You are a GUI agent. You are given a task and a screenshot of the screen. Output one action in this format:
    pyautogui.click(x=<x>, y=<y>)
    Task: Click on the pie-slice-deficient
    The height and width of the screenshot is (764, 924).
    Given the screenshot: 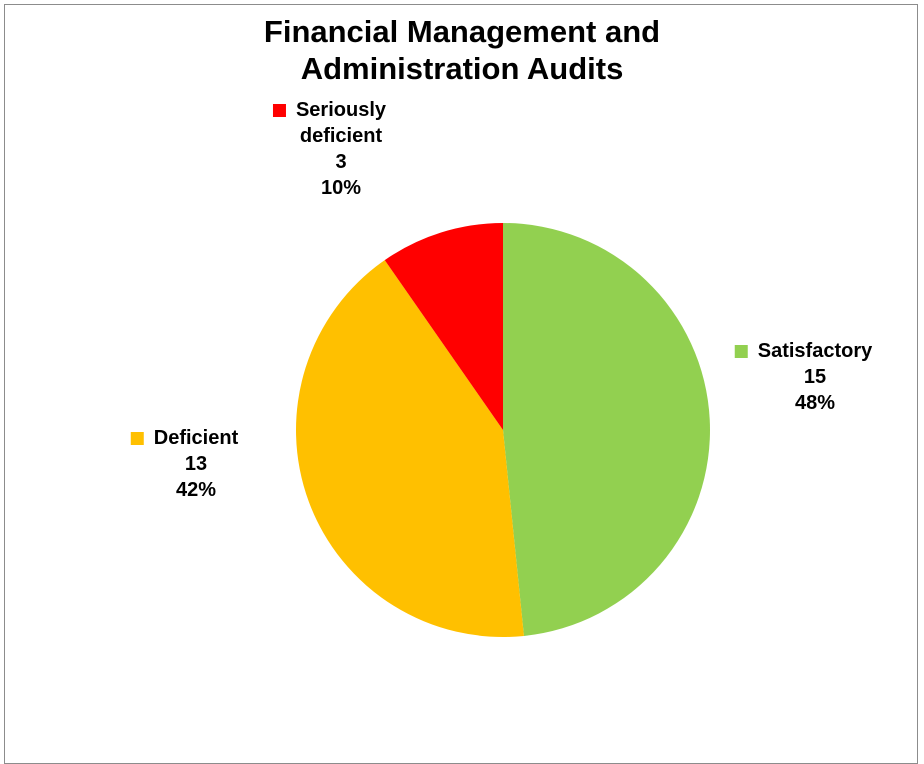 What is the action you would take?
    pyautogui.click(x=410, y=448)
    